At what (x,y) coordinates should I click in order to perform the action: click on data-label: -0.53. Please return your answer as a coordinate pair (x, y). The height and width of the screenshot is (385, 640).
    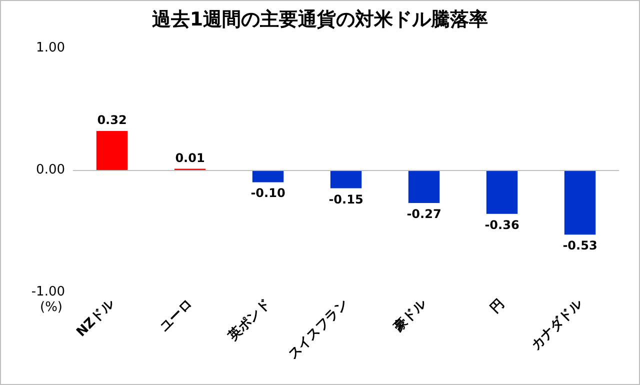
    Looking at the image, I should click on (580, 245).